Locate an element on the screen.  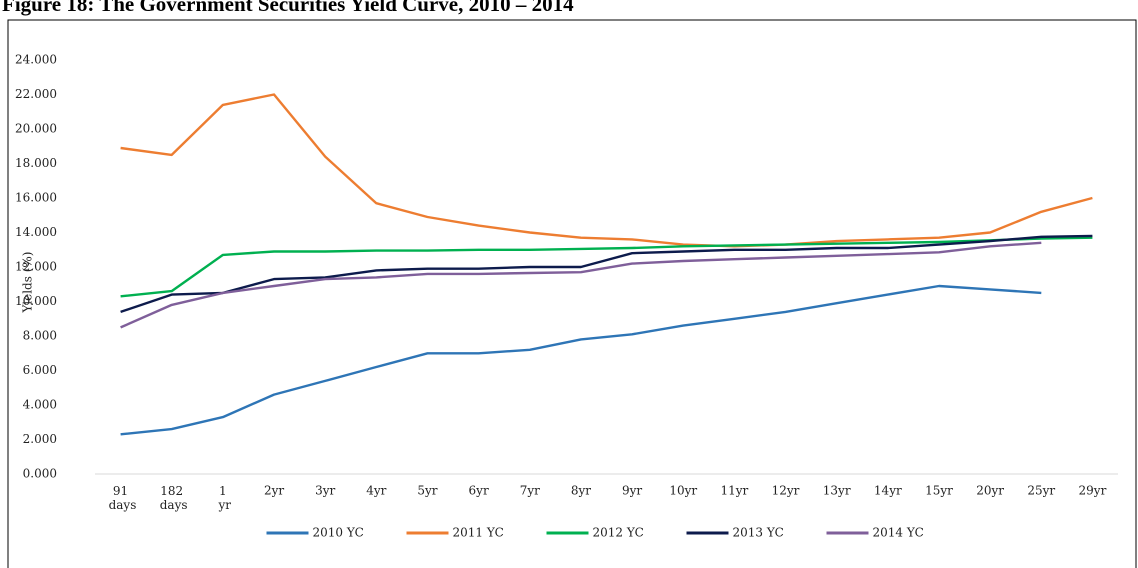
y-tick-label: 14.000 is located at coordinates (36, 232).